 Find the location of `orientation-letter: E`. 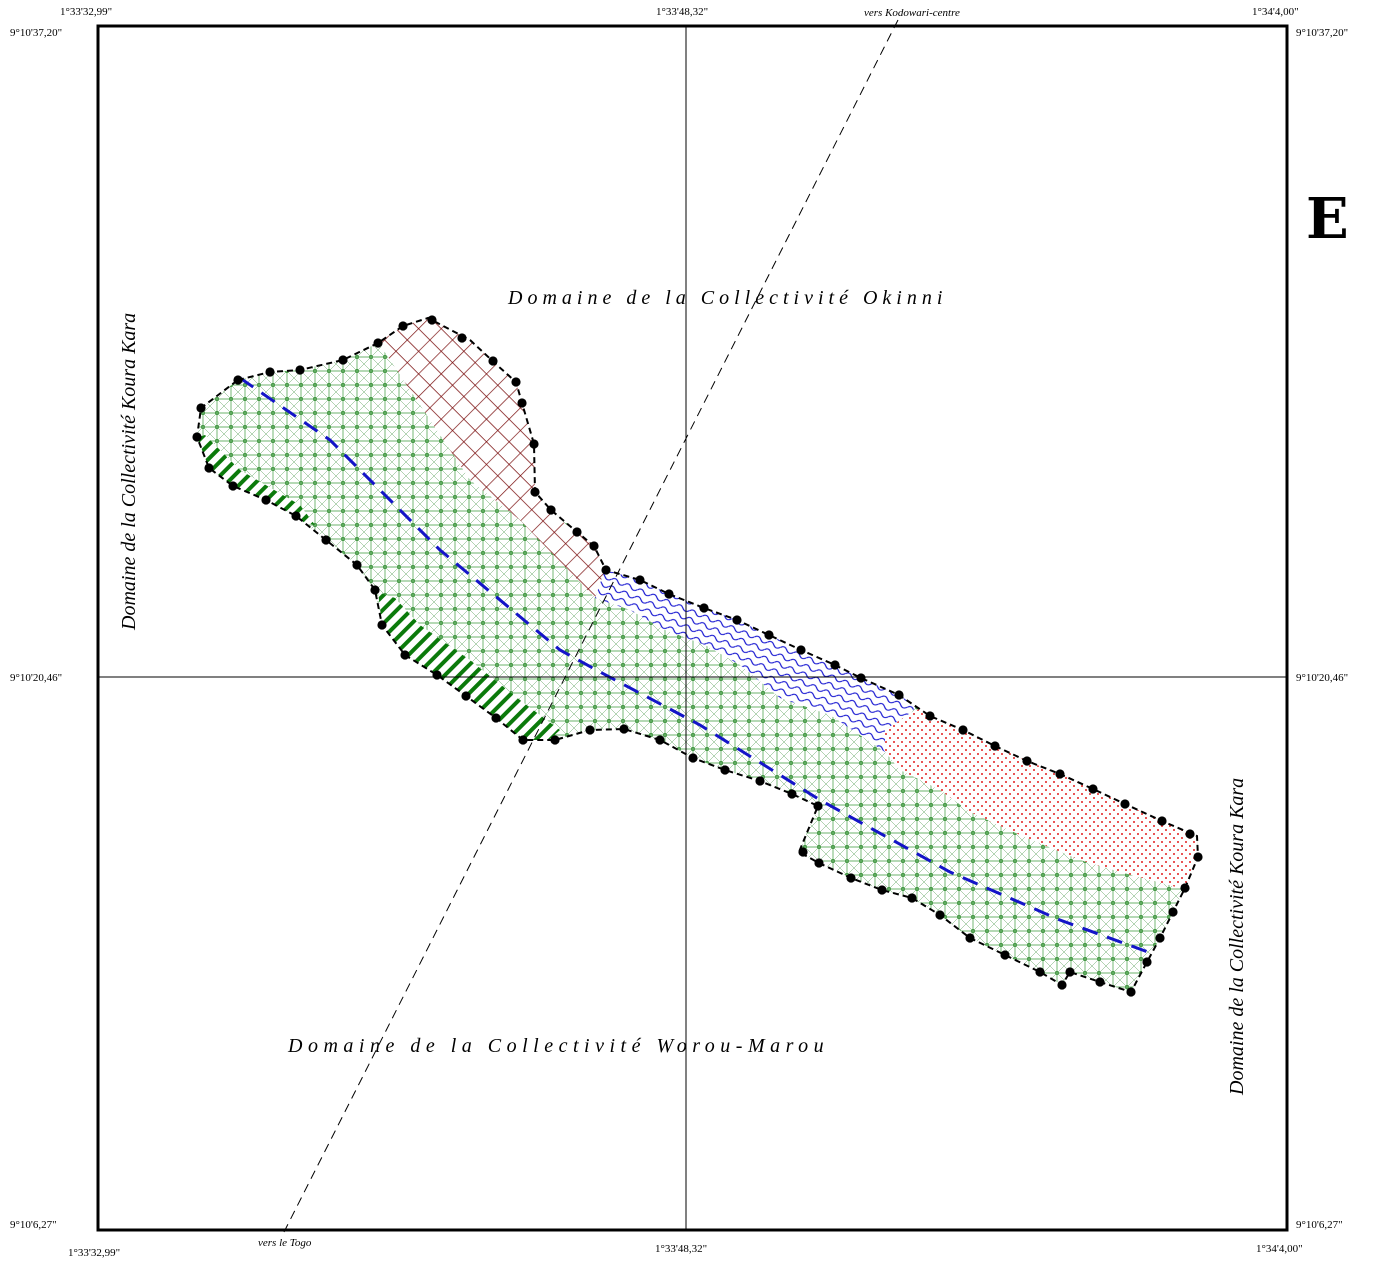

orientation-letter: E is located at coordinates (1327, 219).